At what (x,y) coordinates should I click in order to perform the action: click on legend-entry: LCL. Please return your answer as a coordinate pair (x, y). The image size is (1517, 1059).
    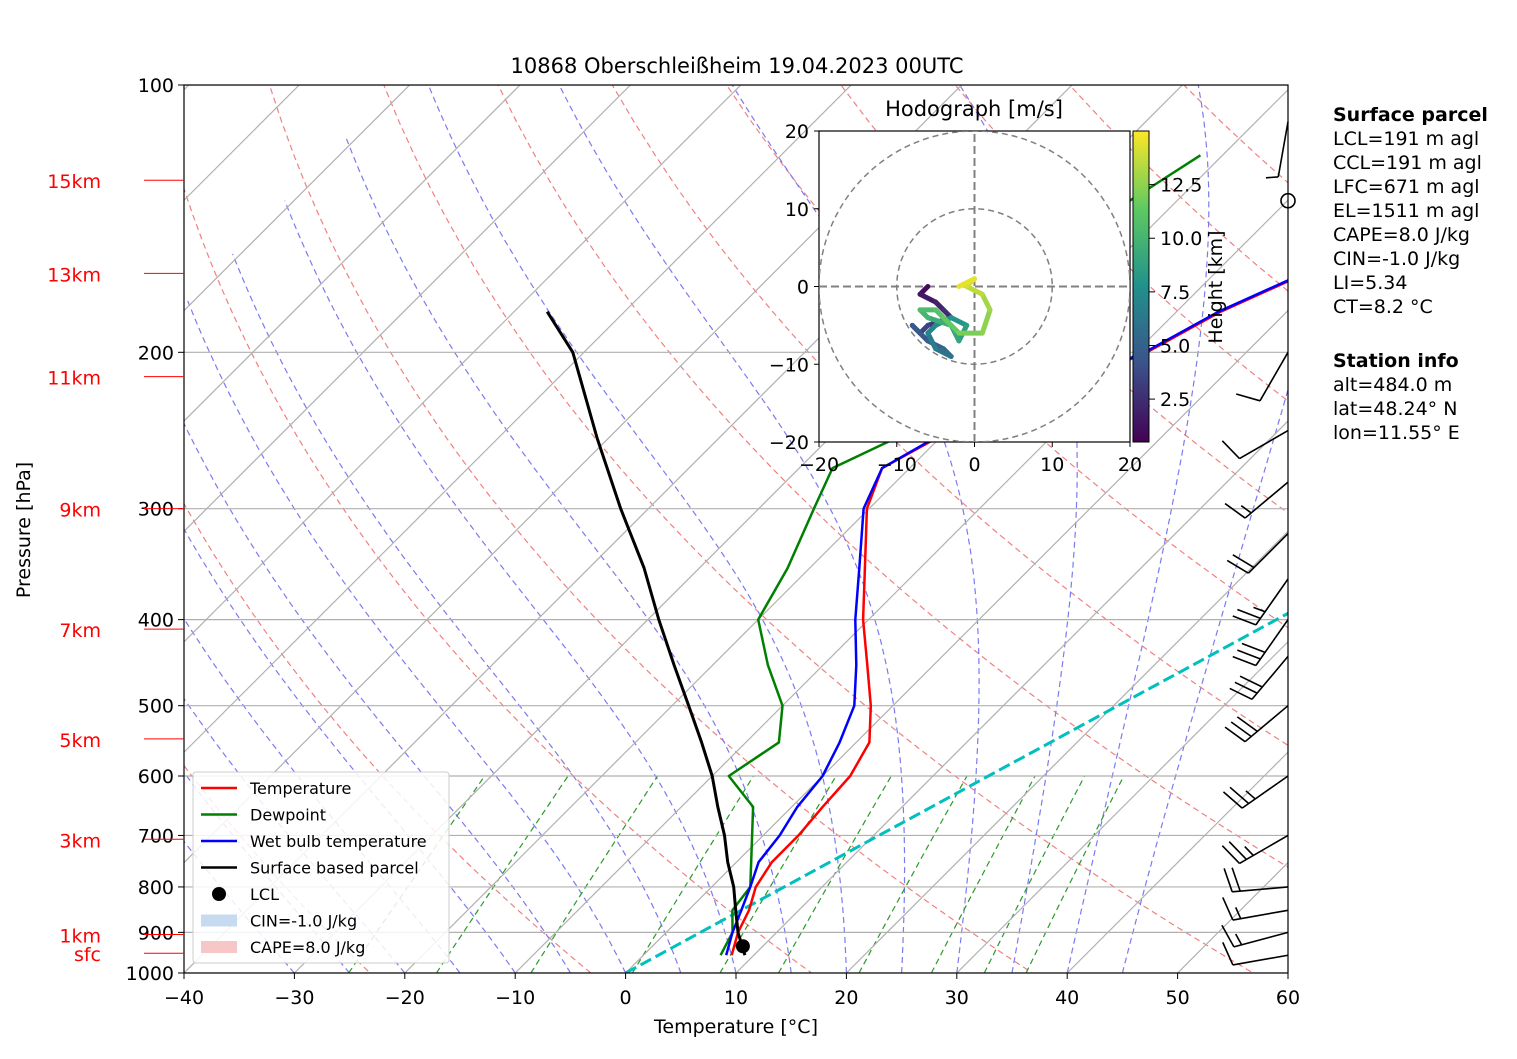
    Looking at the image, I should click on (264, 894).